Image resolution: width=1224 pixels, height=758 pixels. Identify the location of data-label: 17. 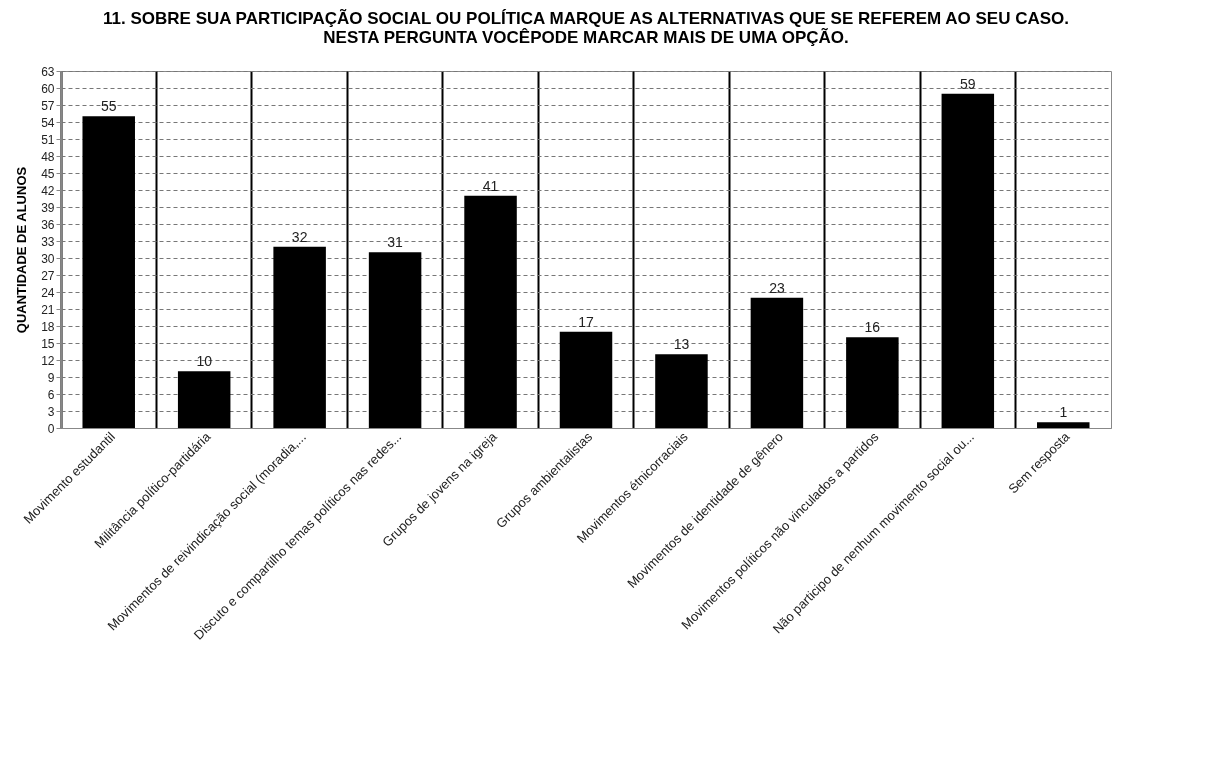
(586, 321).